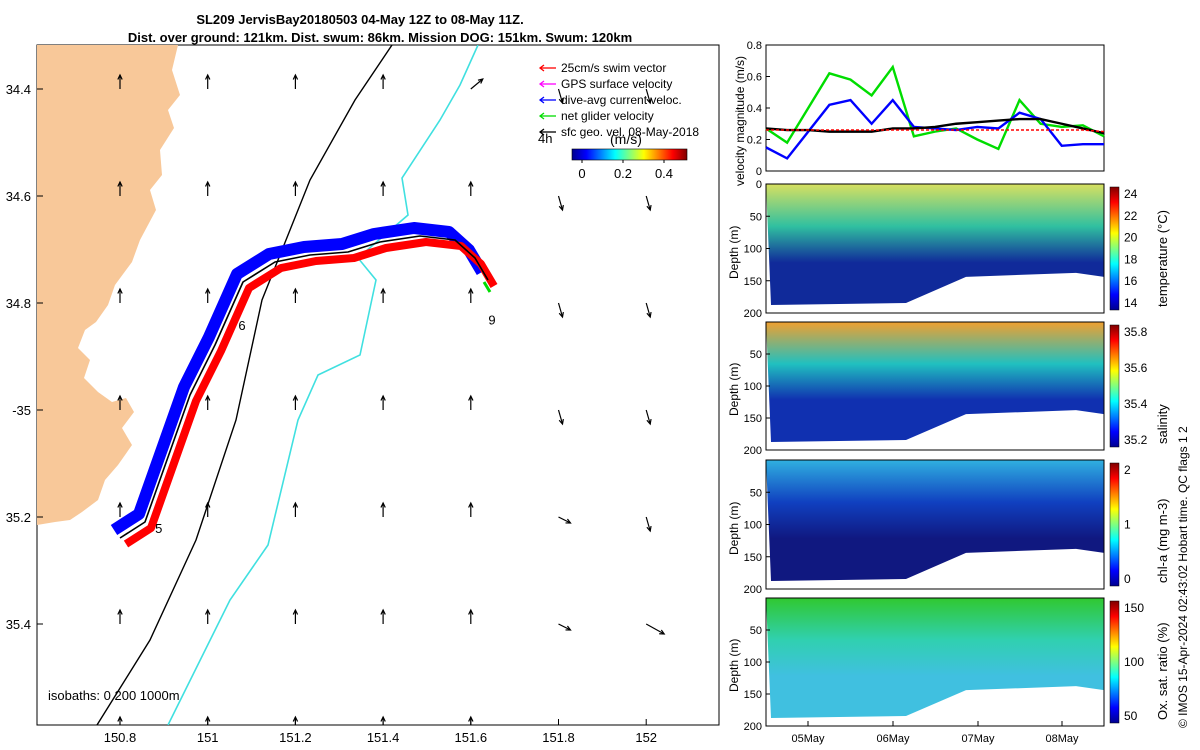  What do you see at coordinates (1131, 216) in the screenshot?
I see `heatmap-colorbar-label: 22` at bounding box center [1131, 216].